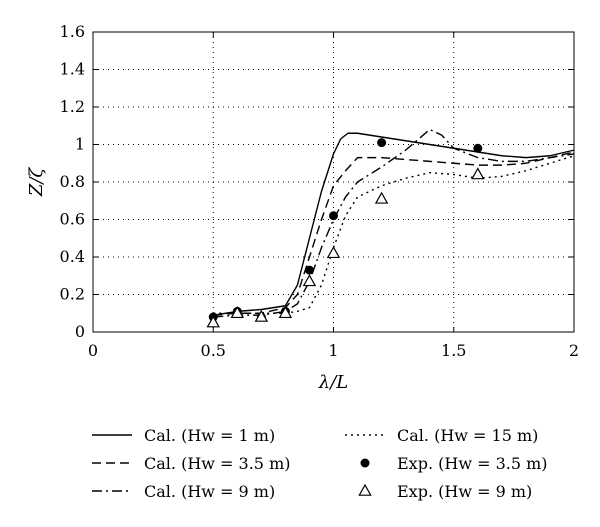 The image size is (600, 527). What do you see at coordinates (472, 463) in the screenshot?
I see `legend-label: Exp. (Hw = 3.5 m)` at bounding box center [472, 463].